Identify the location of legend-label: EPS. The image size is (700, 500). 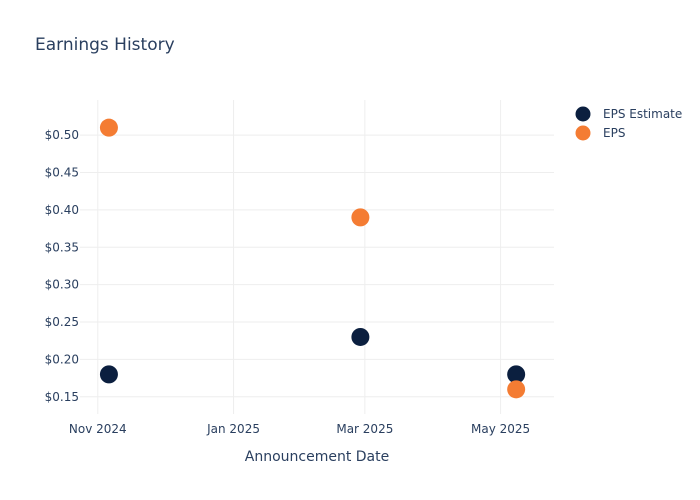
(614, 133).